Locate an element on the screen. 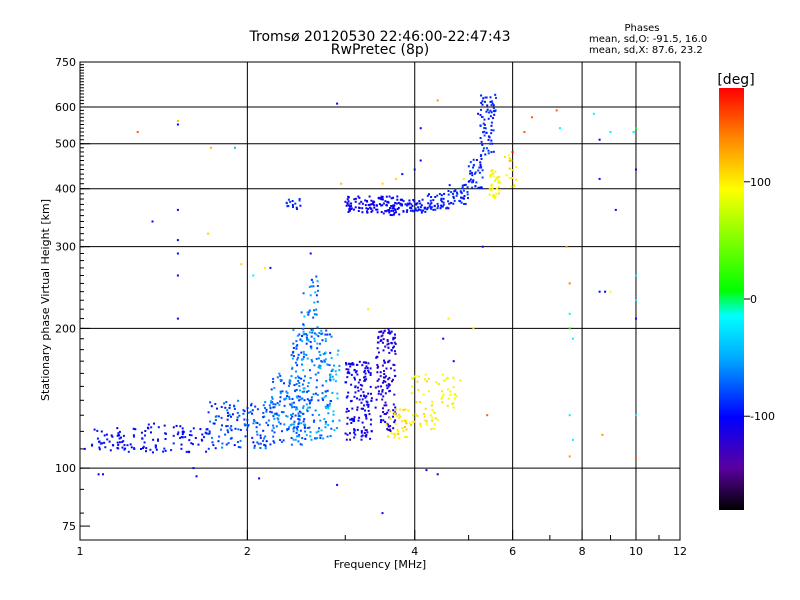  x-tick-label: 4 is located at coordinates (414, 551).